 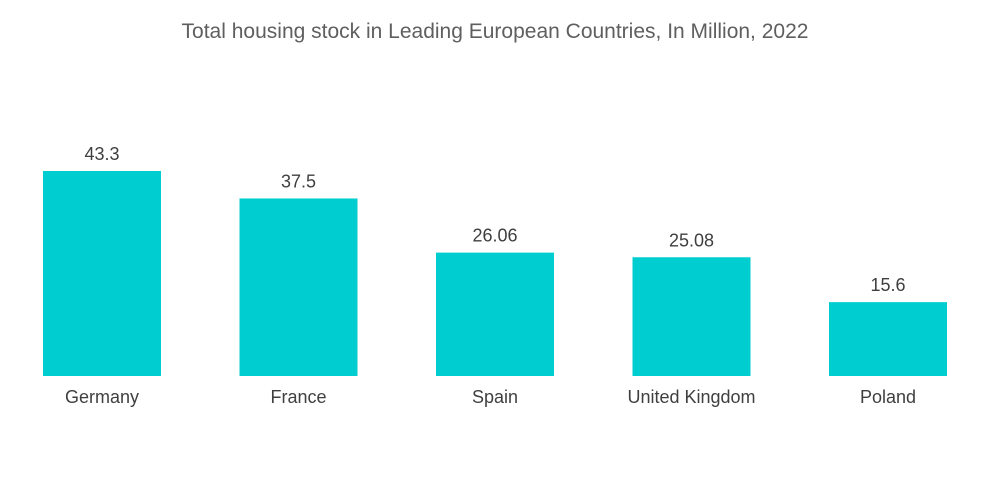 What do you see at coordinates (495, 397) in the screenshot?
I see `category-label: Spain` at bounding box center [495, 397].